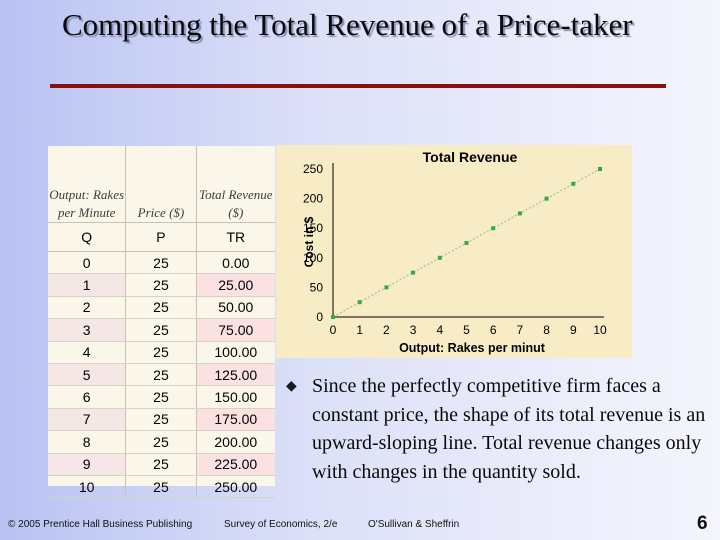  I want to click on cell-tr: 175.00, so click(235, 420).